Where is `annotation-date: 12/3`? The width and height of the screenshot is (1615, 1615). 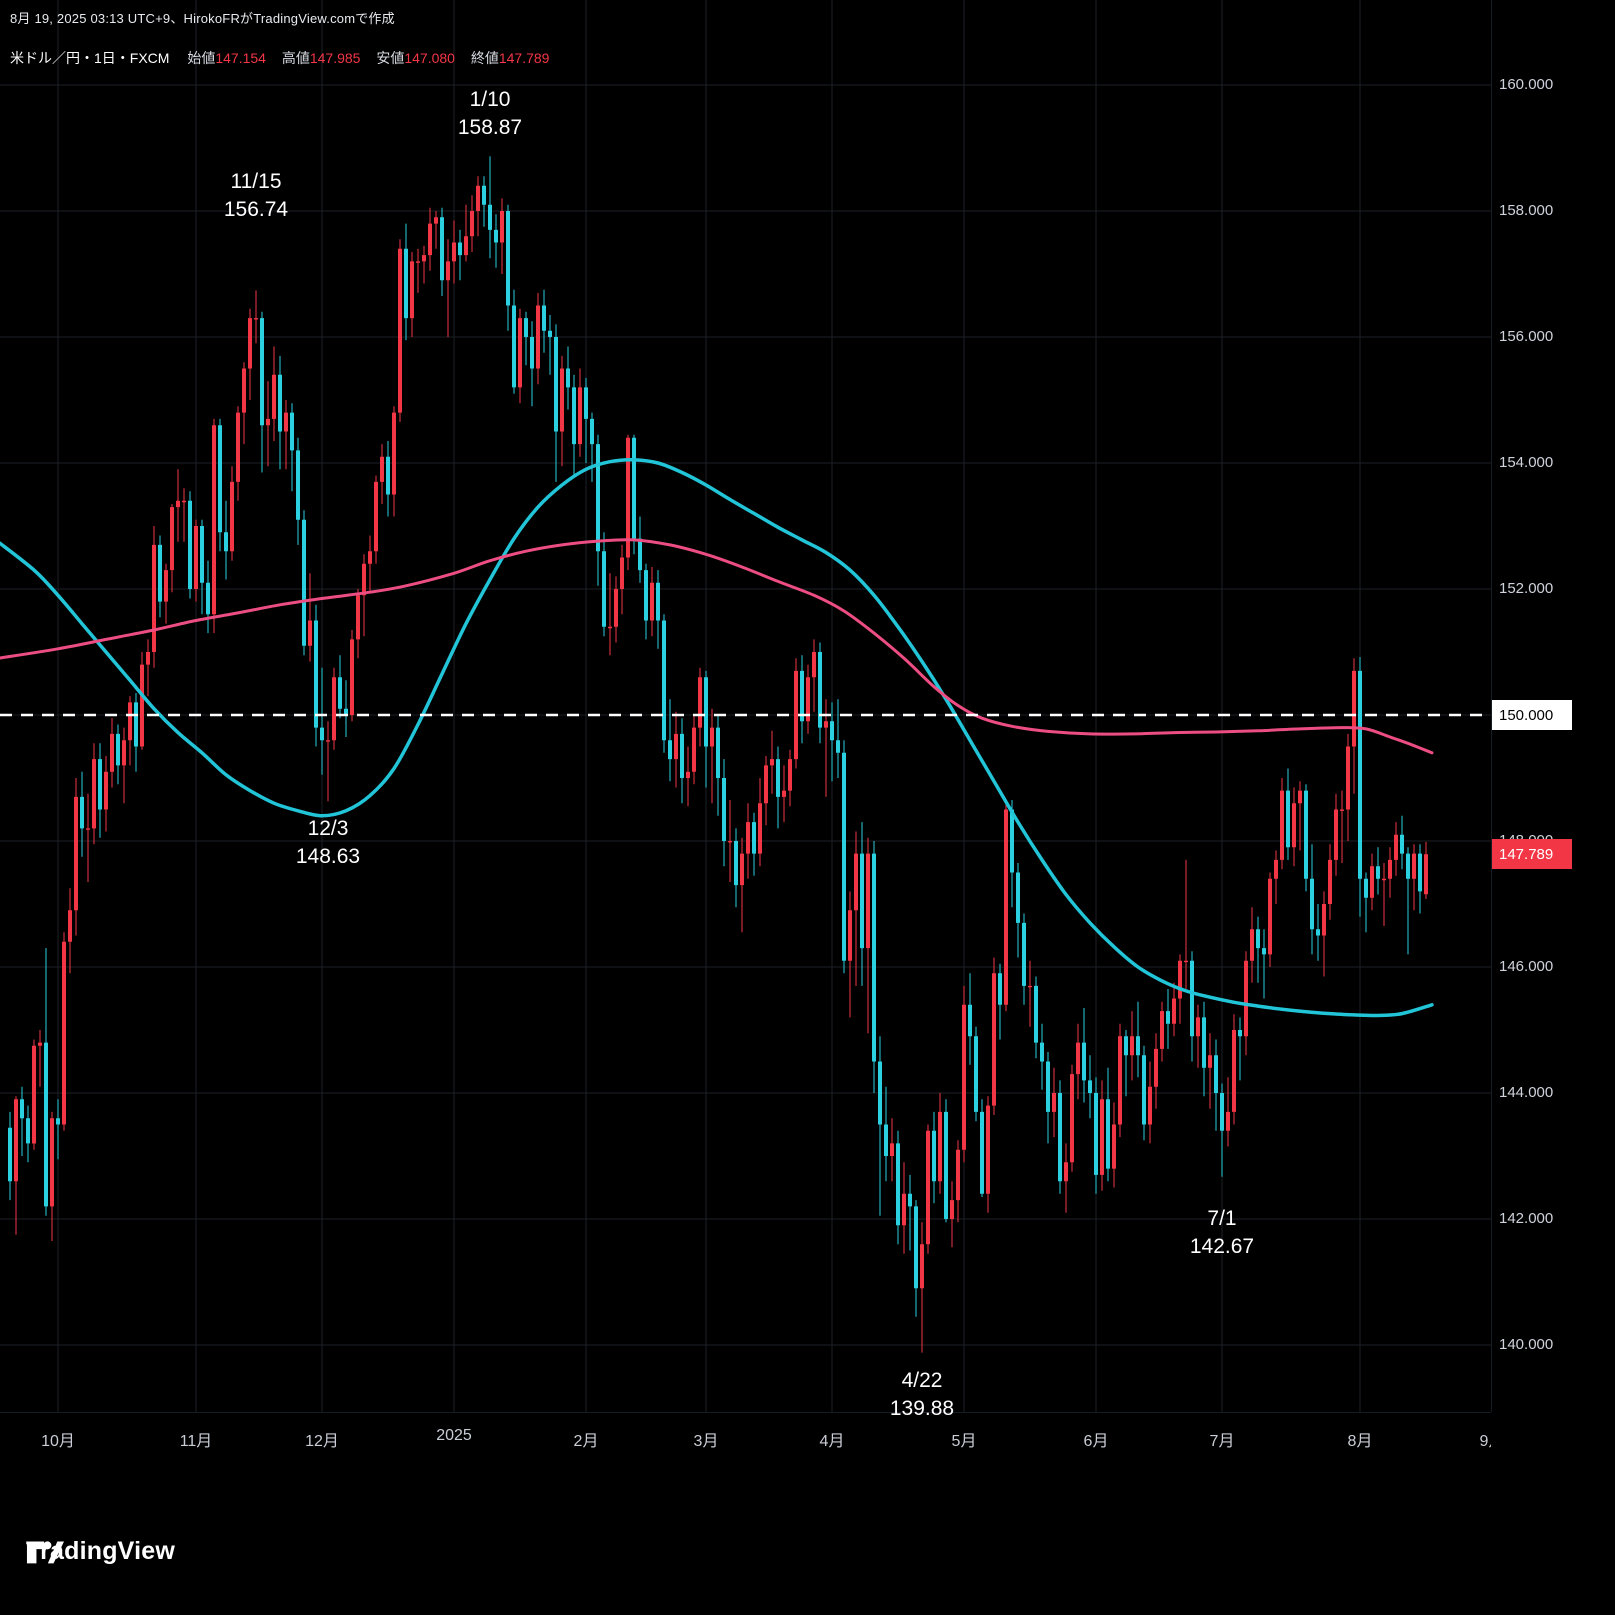
annotation-date: 12/3 is located at coordinates (328, 829).